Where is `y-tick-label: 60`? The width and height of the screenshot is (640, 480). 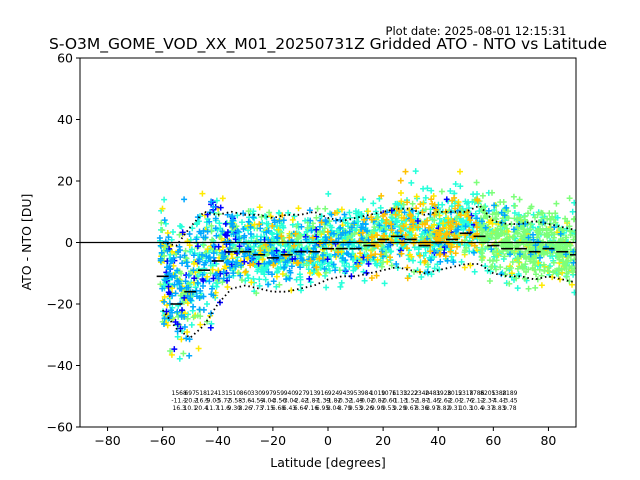 y-tick-label: 60 is located at coordinates (65, 58).